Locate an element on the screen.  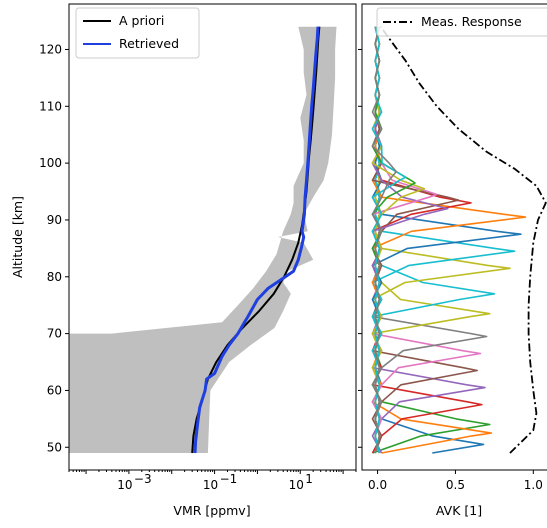
right-x-axis-label: AVK [1] is located at coordinates (459, 510).